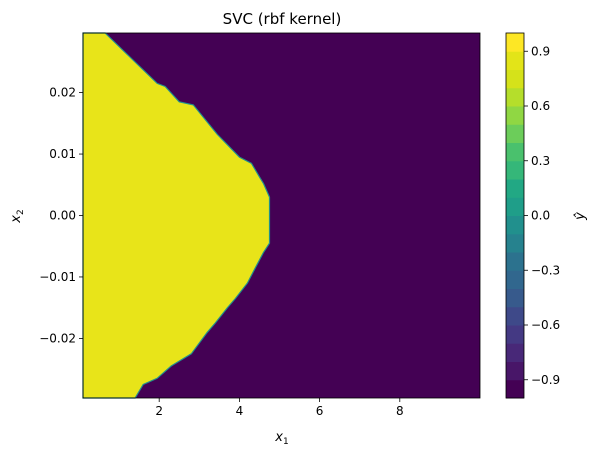 The width and height of the screenshot is (601, 455). I want to click on y-tick-label: 0.01, so click(62, 154).